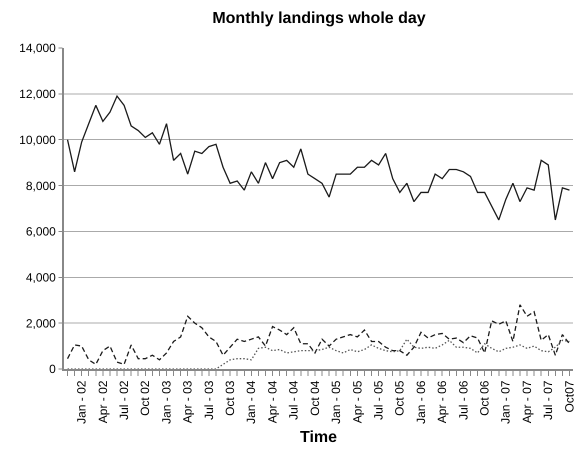  Describe the element at coordinates (548, 400) in the screenshot. I see `x-tick-label: Jul - 07` at that location.